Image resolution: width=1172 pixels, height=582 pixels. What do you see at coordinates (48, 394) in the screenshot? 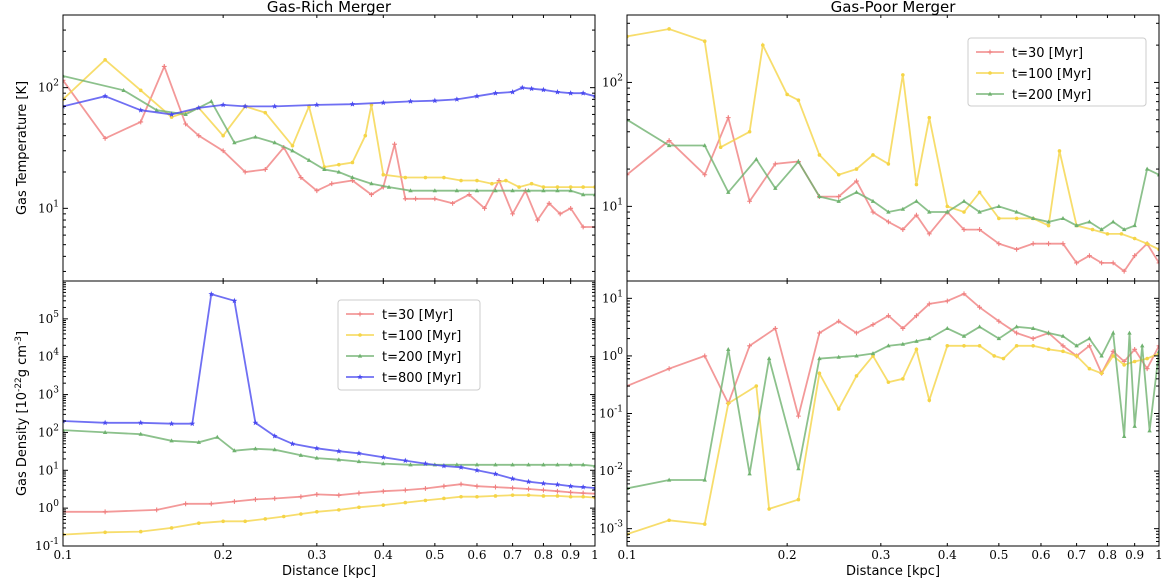
I see `y-tick-label: 10³` at bounding box center [48, 394].